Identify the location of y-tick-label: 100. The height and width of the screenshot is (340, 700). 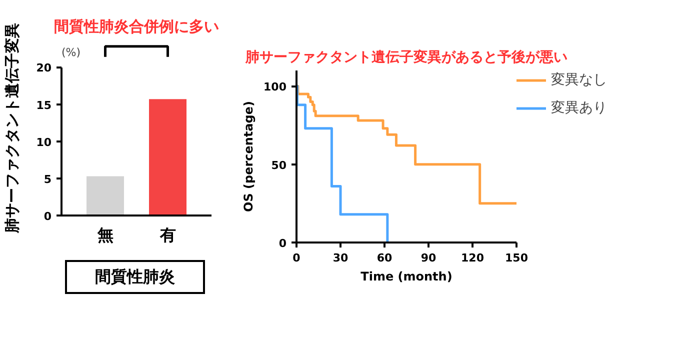
(275, 87).